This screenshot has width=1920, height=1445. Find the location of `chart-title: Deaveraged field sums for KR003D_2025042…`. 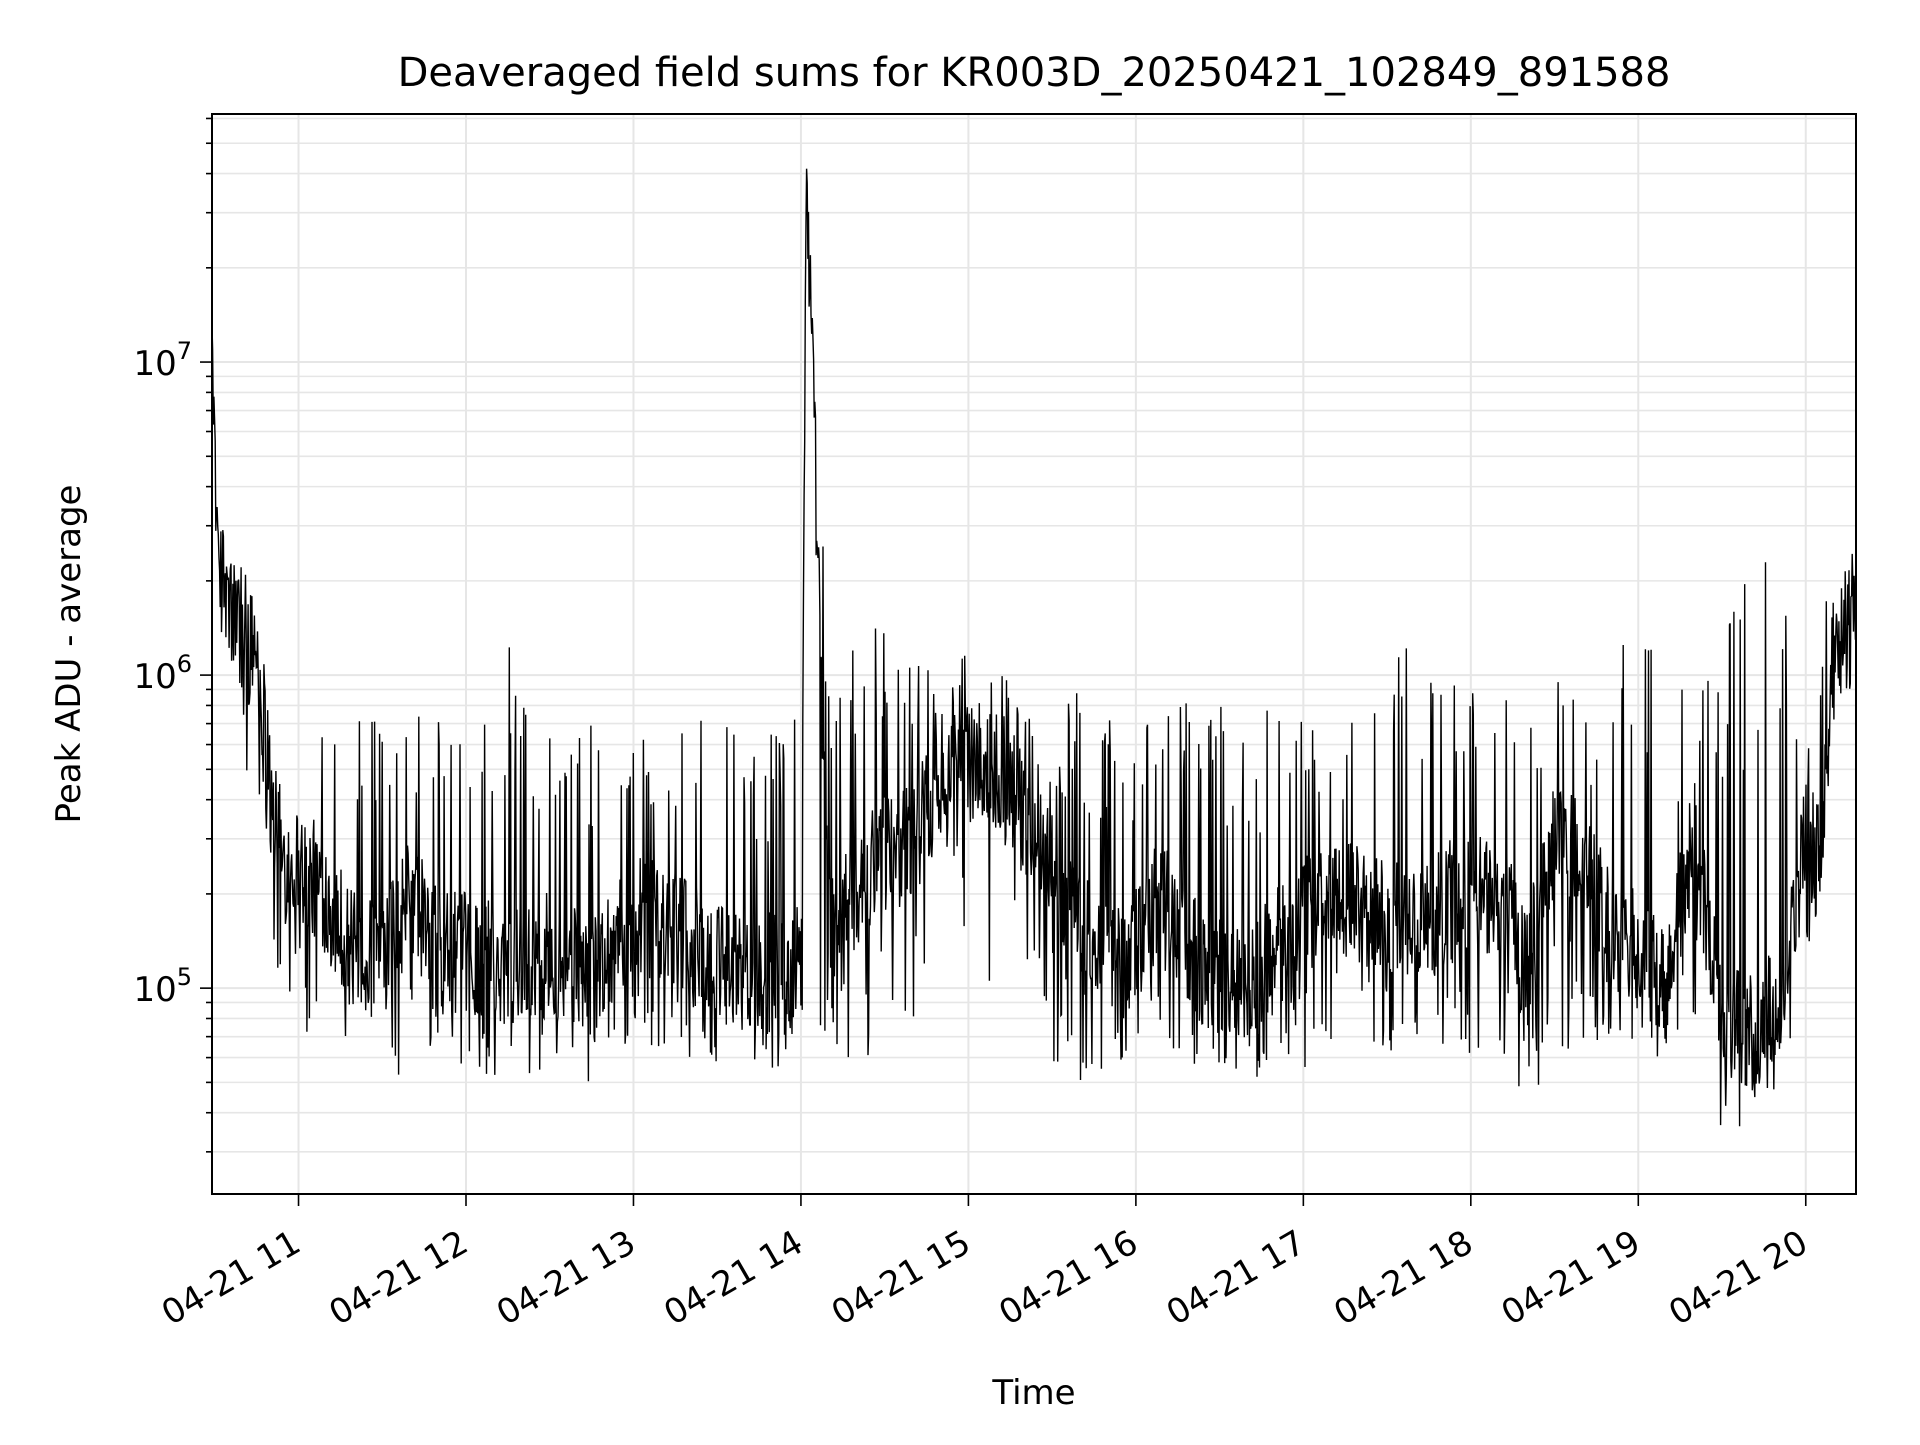

chart-title: Deaveraged field sums for KR003D_2025042… is located at coordinates (1034, 73).